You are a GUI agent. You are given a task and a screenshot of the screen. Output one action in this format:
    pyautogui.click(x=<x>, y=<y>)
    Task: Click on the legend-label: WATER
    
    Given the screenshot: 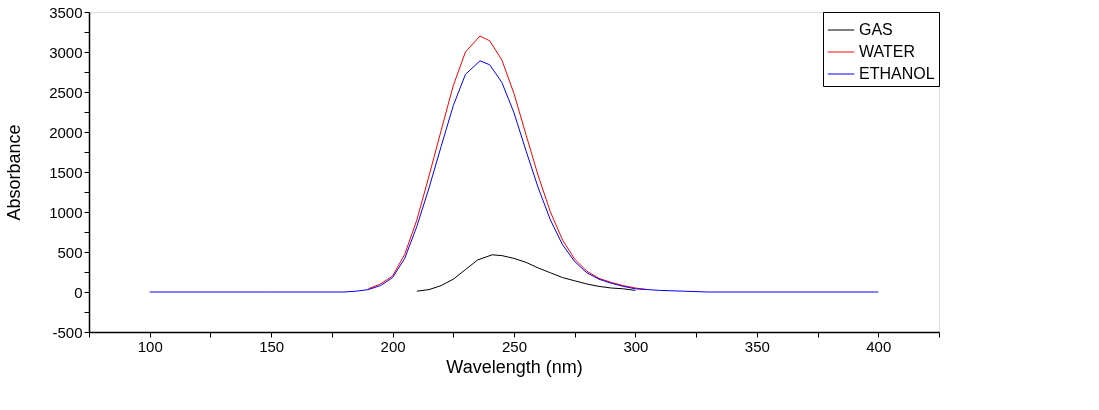 What is the action you would take?
    pyautogui.click(x=887, y=51)
    